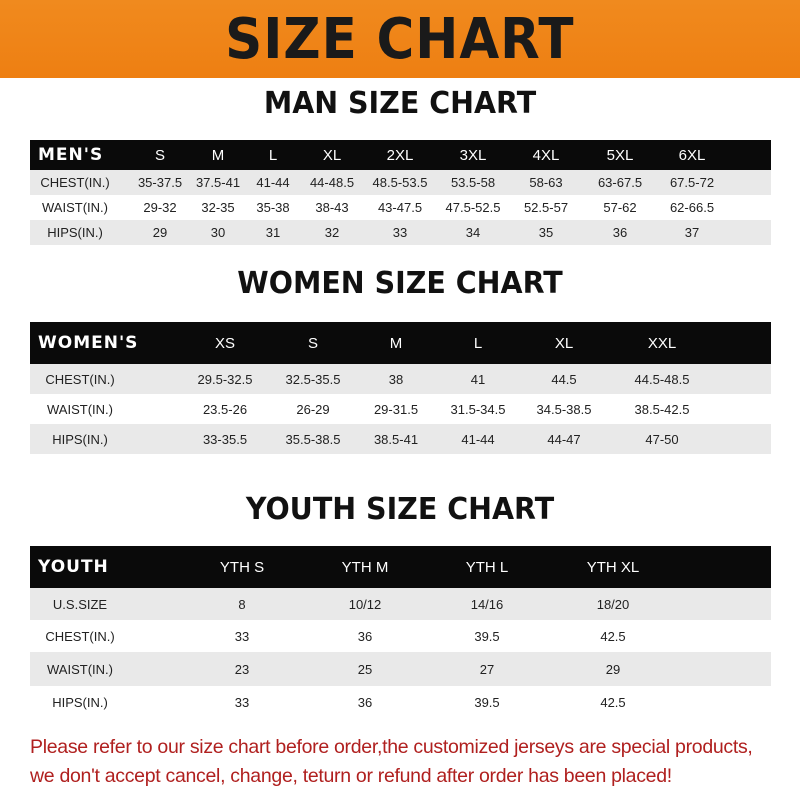 This screenshot has height=800, width=800. Describe the element at coordinates (613, 567) in the screenshot. I see `size-header: YTH XL` at that location.